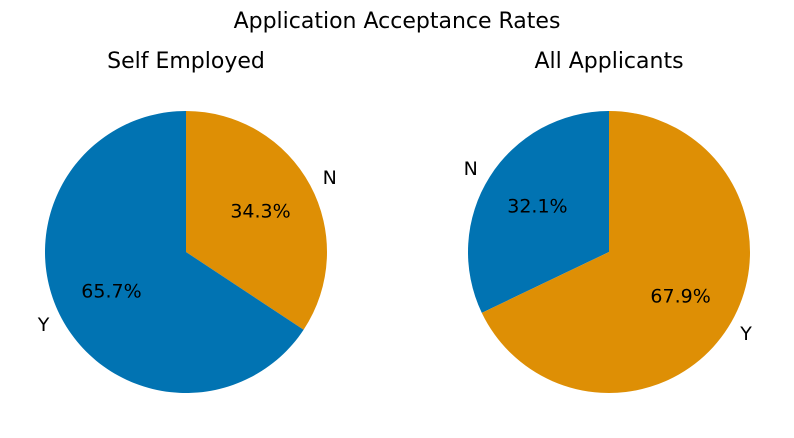  I want to click on pie-percent-label-all-applicants-y: 67.9%, so click(680, 297).